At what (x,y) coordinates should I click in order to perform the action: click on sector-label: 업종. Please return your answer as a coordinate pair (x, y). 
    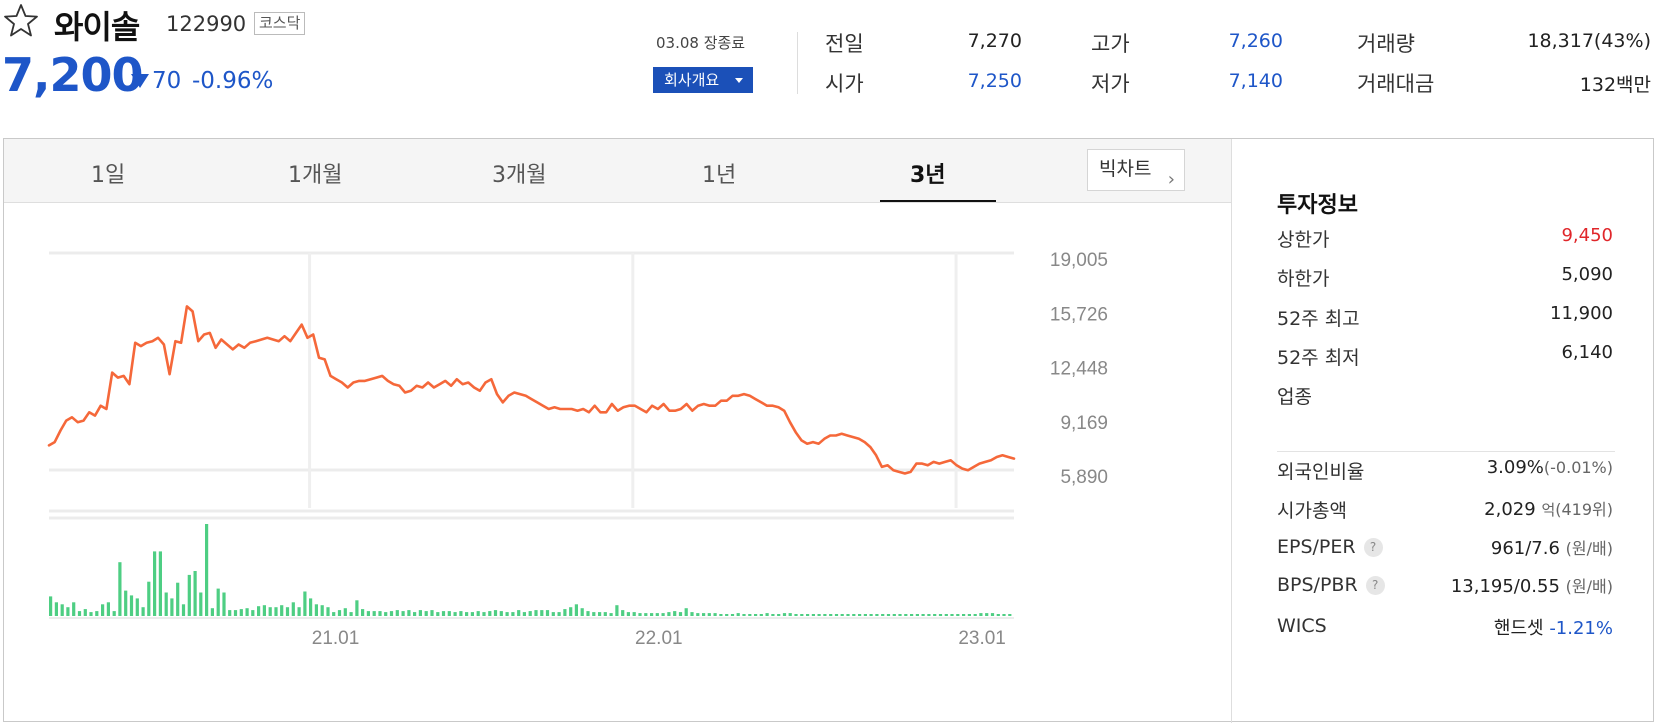
    Looking at the image, I should click on (1294, 397).